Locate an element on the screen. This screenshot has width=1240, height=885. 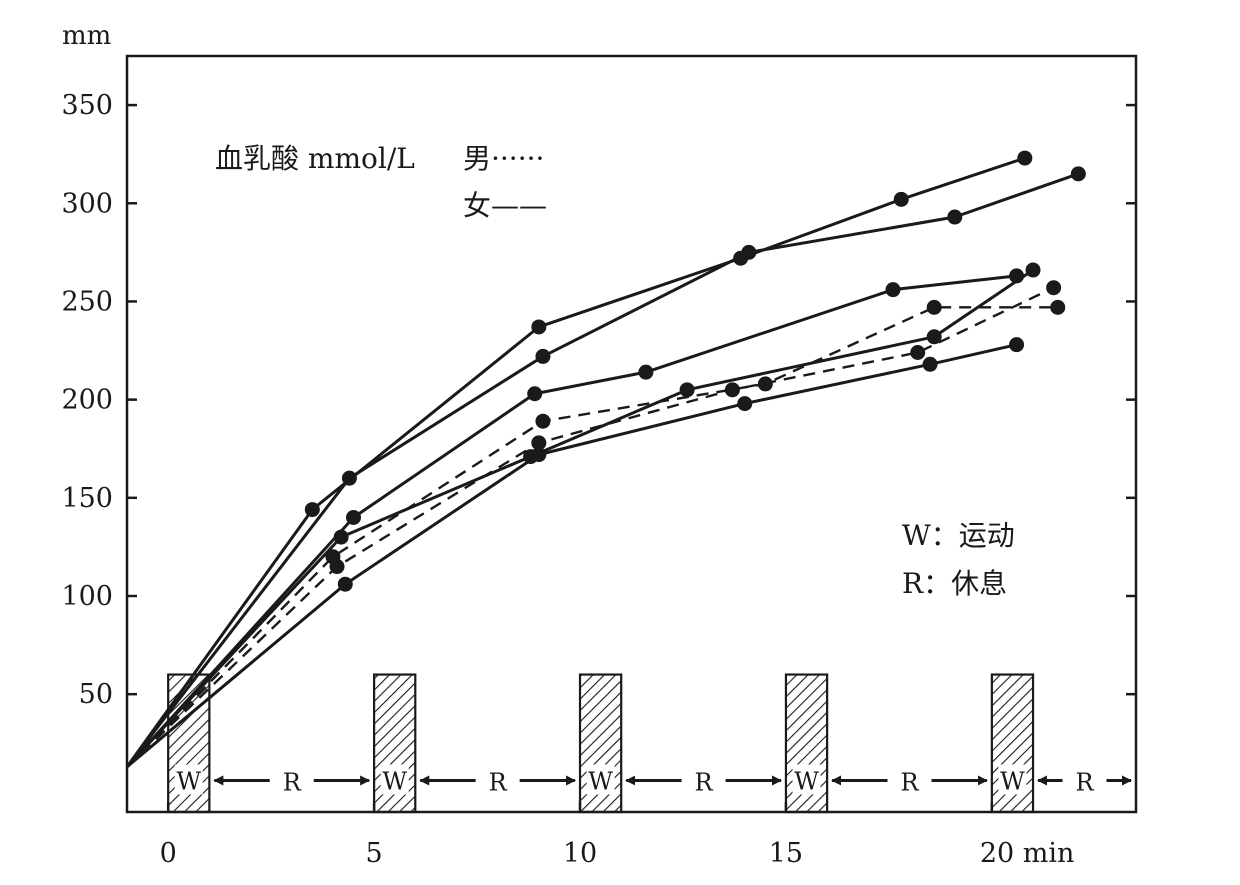
y-tick-label: 50 is located at coordinates (96, 694).